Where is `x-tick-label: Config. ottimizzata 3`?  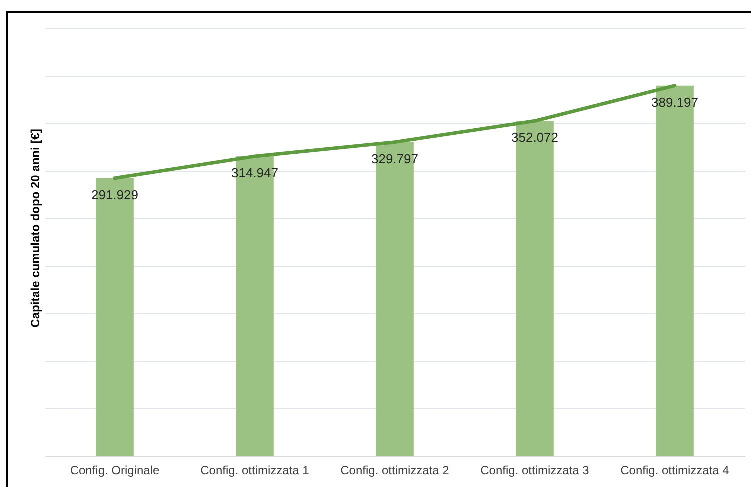
x-tick-label: Config. ottimizzata 3 is located at coordinates (535, 471).